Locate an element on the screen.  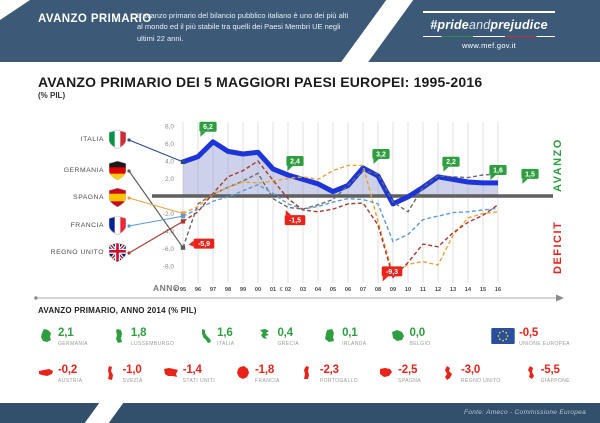
germany-flag-shield-icon is located at coordinates (117, 170).